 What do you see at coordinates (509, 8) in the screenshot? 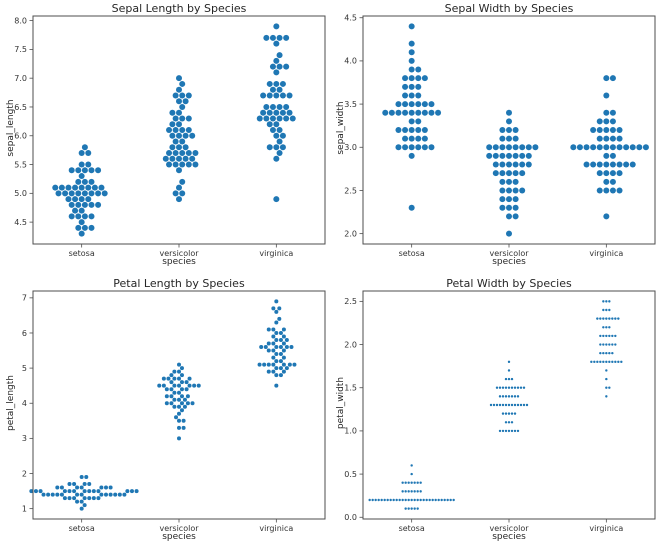
I see `subplot-title: Sepal Width by Species` at bounding box center [509, 8].